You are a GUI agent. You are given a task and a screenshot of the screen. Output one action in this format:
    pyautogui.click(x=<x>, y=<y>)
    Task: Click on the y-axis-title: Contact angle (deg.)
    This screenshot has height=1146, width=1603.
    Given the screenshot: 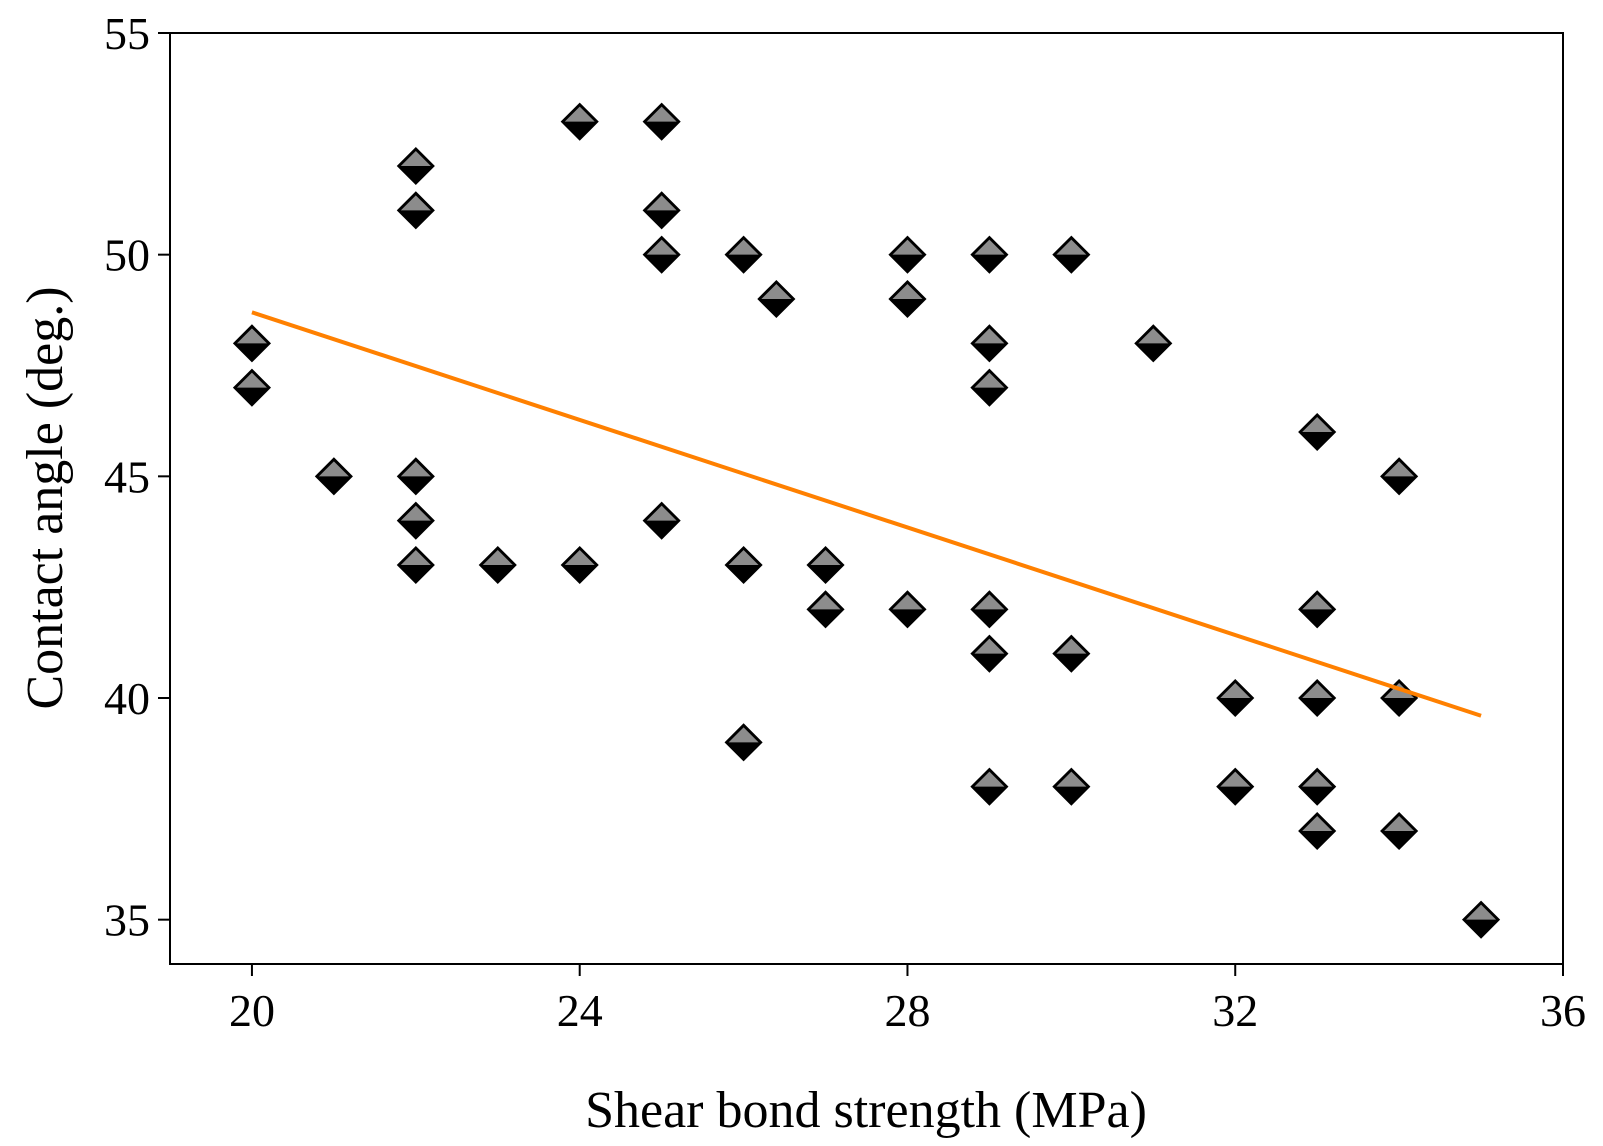 What is the action you would take?
    pyautogui.click(x=45, y=497)
    